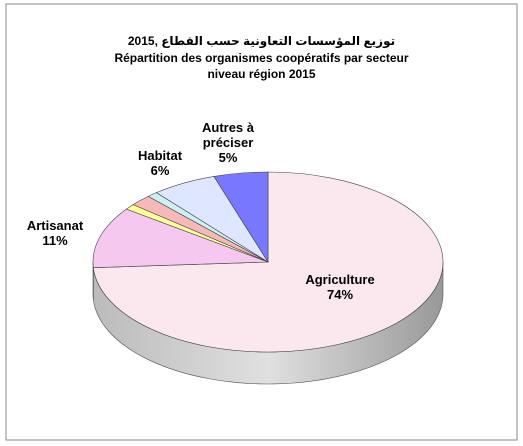 This screenshot has width=523, height=446. Describe the element at coordinates (55, 225) in the screenshot. I see `category-label: Artisanat` at that location.